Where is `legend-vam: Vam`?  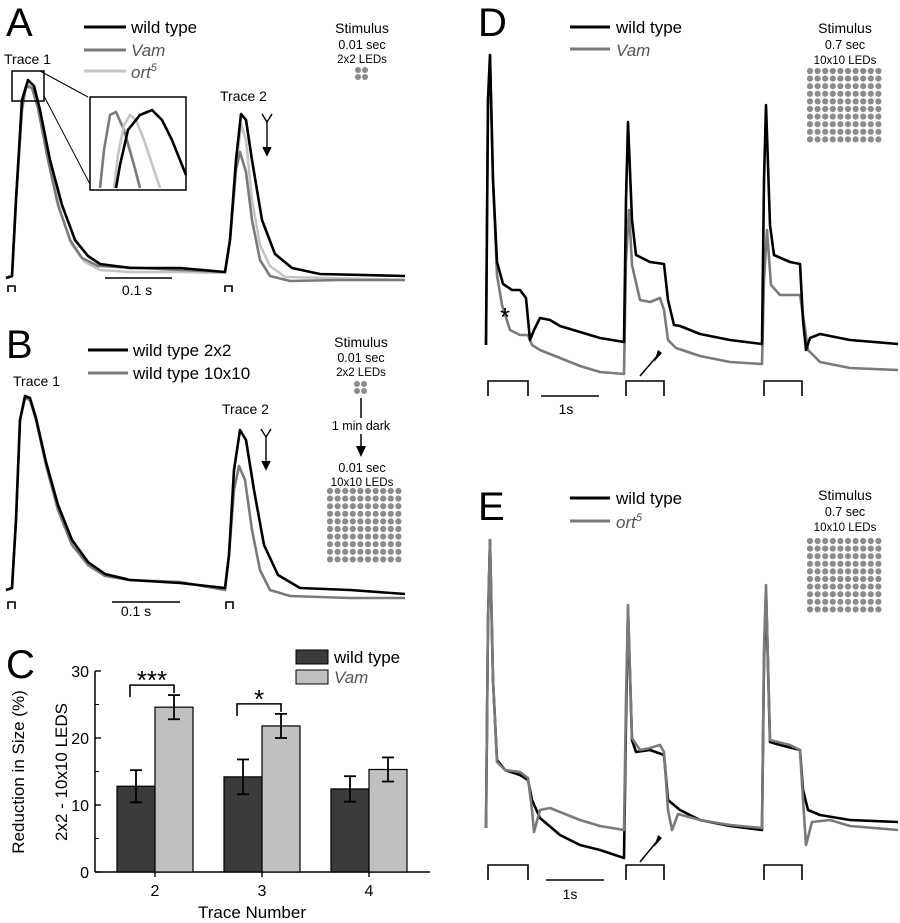 legend-vam: Vam is located at coordinates (351, 677).